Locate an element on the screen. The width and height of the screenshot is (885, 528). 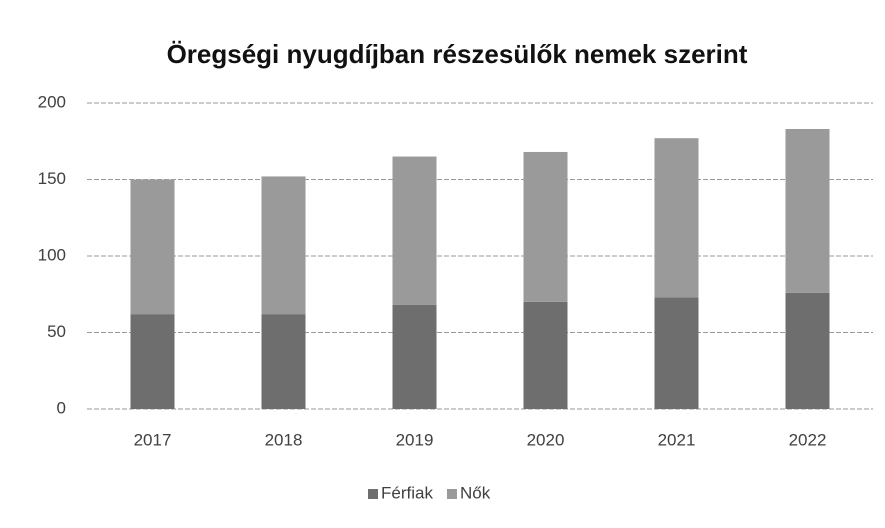
x-tick-label: 2017 is located at coordinates (153, 439).